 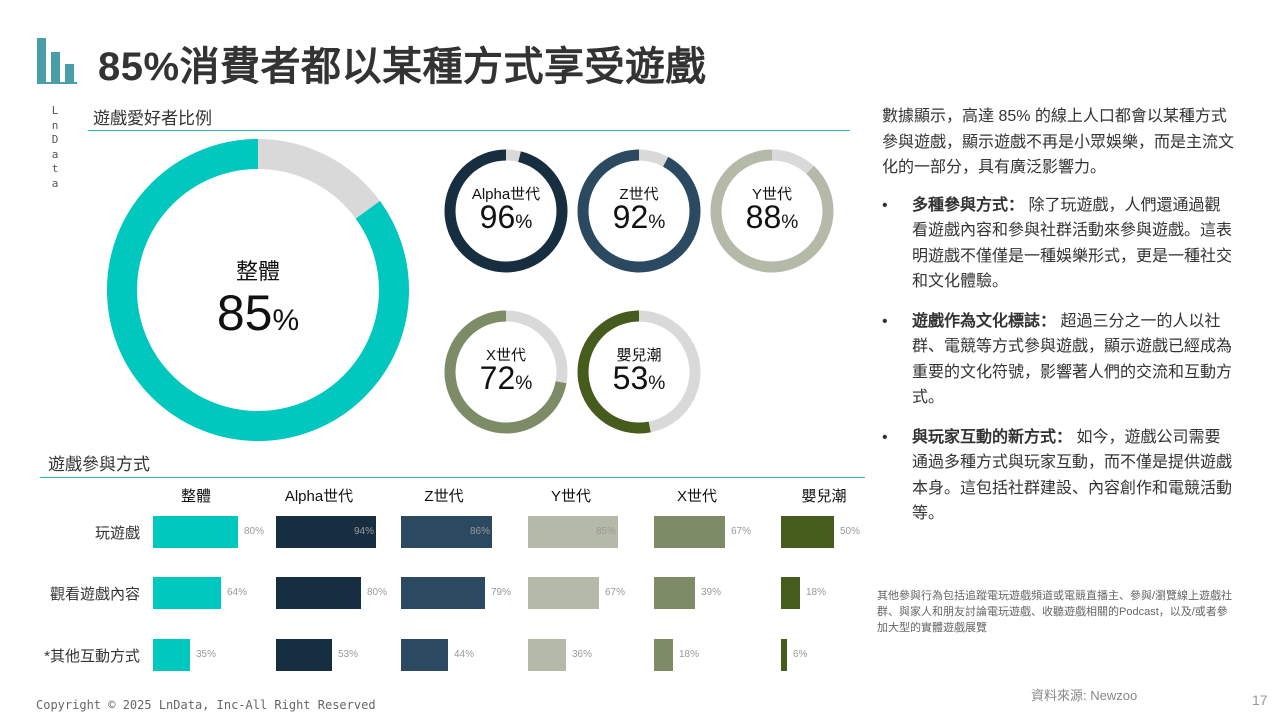 What do you see at coordinates (55, 168) in the screenshot?
I see `side-brand-letter: t` at bounding box center [55, 168].